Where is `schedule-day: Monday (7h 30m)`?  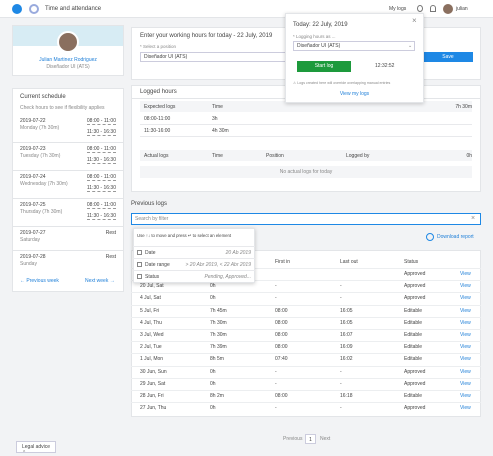
schedule-day: Monday (7h 30m) is located at coordinates (40, 128).